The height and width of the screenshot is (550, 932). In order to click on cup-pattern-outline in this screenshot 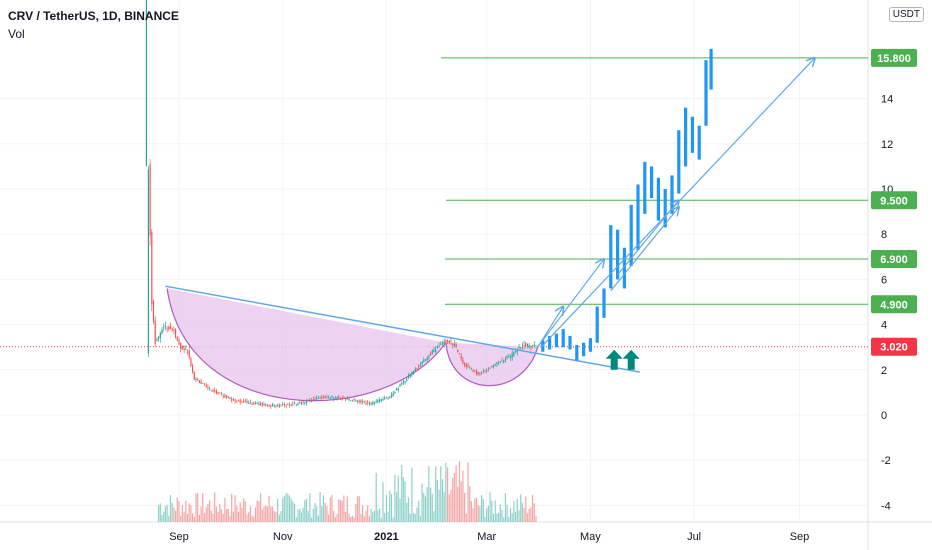, I will do `click(306, 345)`.